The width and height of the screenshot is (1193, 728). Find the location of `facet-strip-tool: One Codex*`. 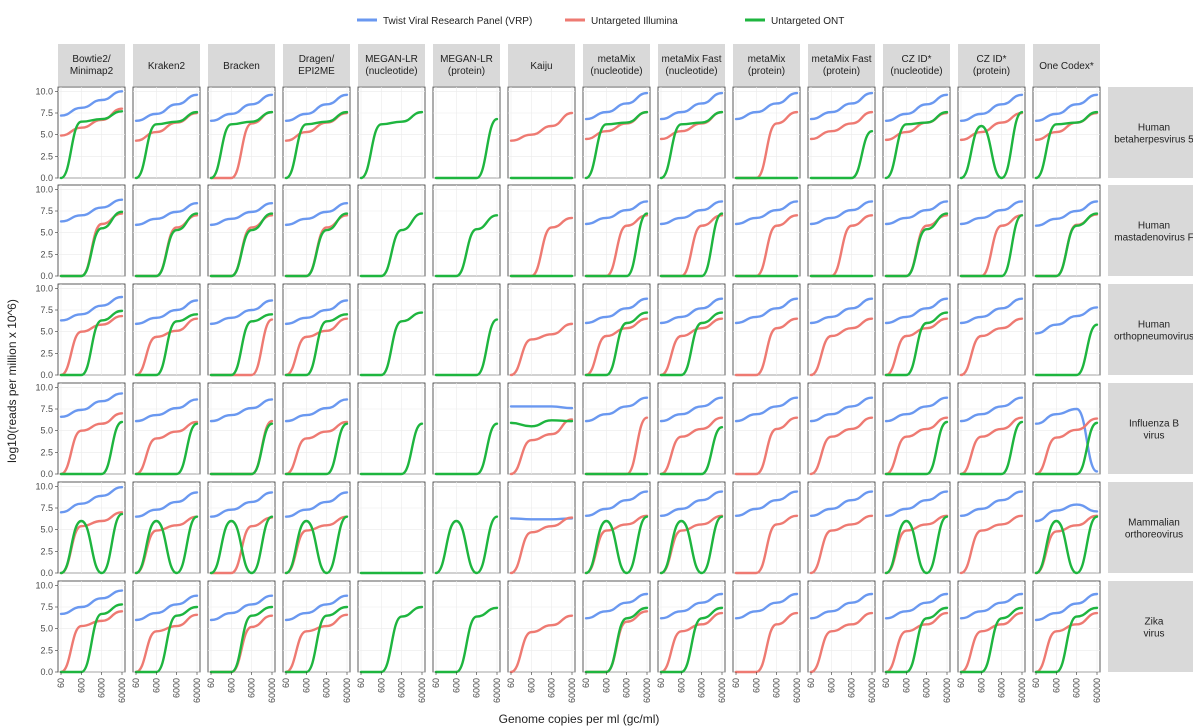

facet-strip-tool: One Codex* is located at coordinates (1066, 65).